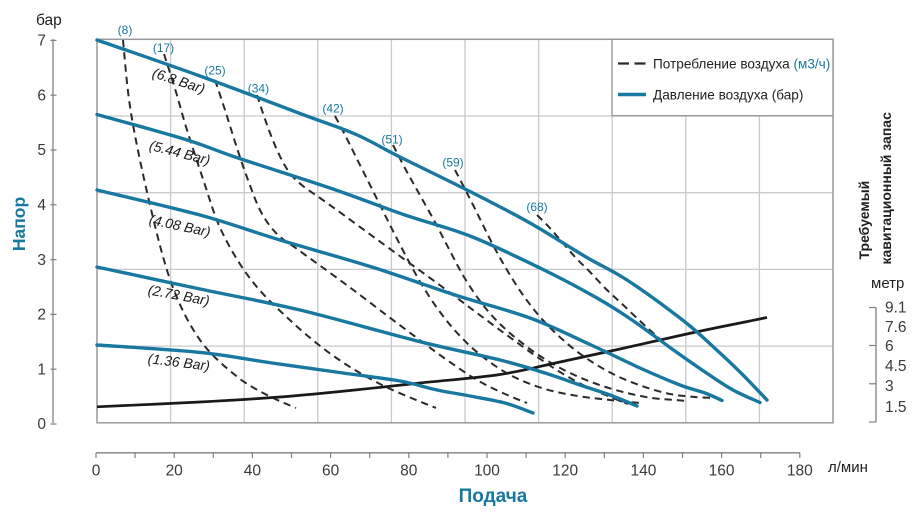  What do you see at coordinates (391, 140) in the screenshot?
I see `svg-text: (51)` at bounding box center [391, 140].